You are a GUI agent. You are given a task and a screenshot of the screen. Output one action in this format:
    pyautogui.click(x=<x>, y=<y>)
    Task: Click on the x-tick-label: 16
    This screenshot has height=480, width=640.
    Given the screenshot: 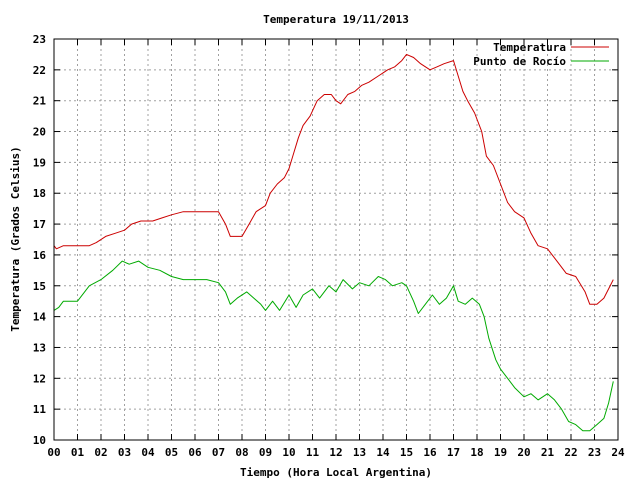 What is the action you would take?
    pyautogui.click(x=430, y=452)
    